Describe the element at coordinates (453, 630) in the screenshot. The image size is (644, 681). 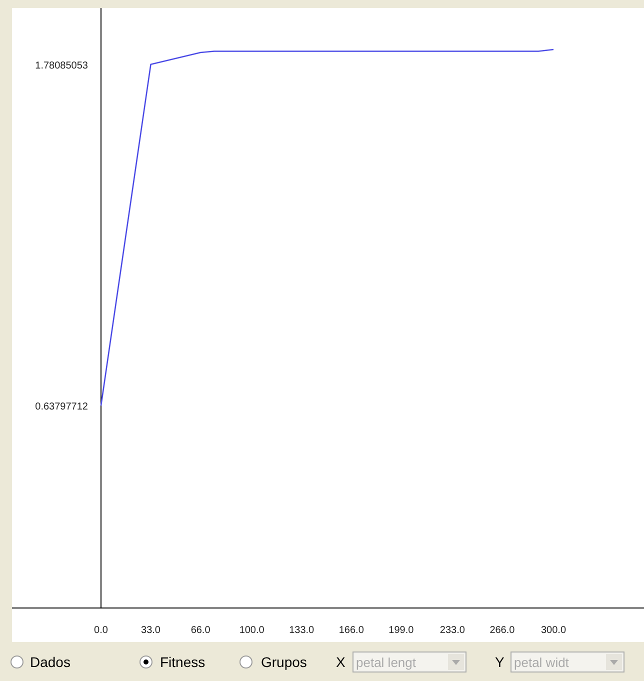
I see `x-tick-label: 233.0` at that location.